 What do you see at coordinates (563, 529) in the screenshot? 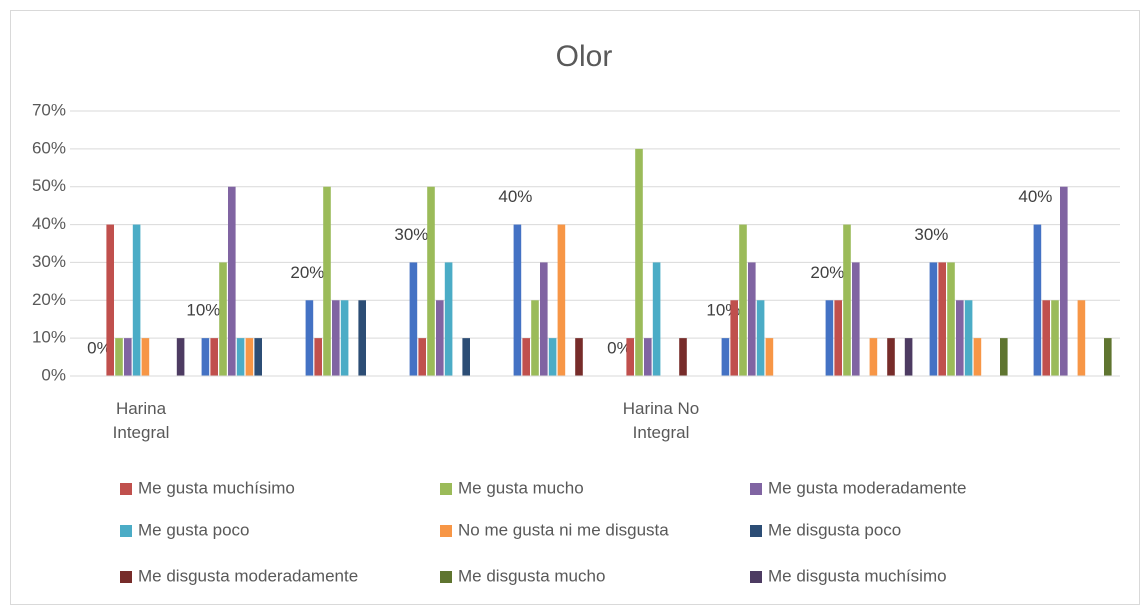
I see `legend-label: No me gusta ni me disgusta` at bounding box center [563, 529].